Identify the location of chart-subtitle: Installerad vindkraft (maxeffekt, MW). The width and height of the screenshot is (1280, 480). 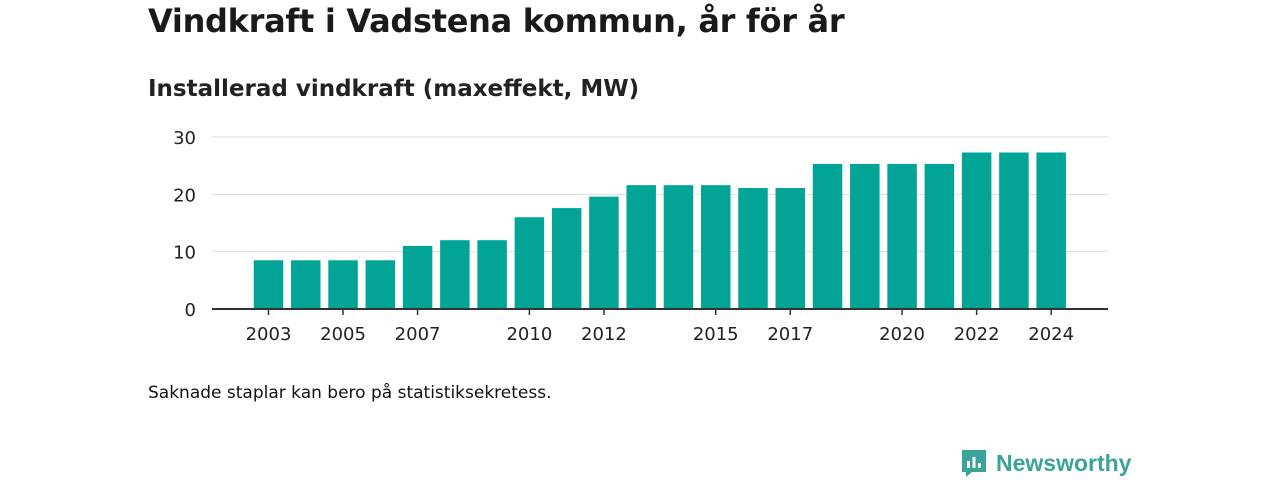
(394, 89).